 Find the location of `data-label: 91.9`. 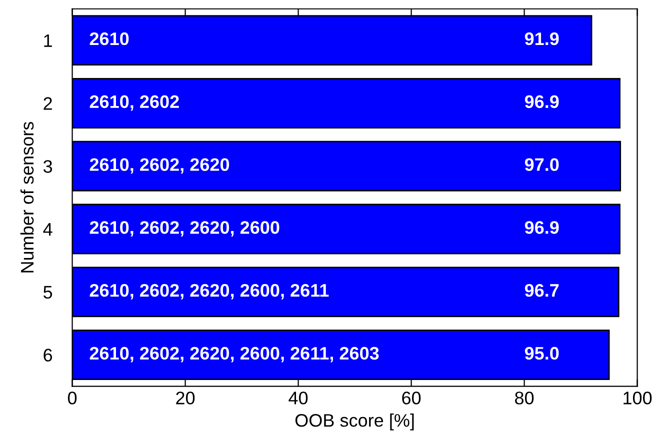

data-label: 91.9 is located at coordinates (541, 39).